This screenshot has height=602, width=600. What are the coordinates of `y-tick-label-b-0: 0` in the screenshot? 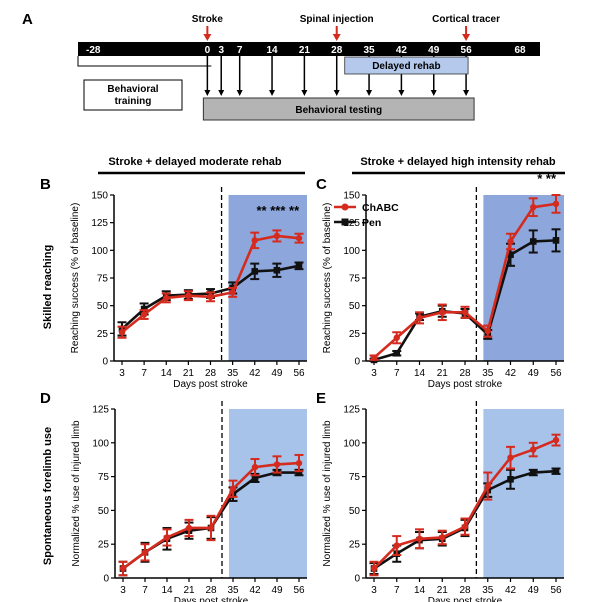 It's located at (105, 362).